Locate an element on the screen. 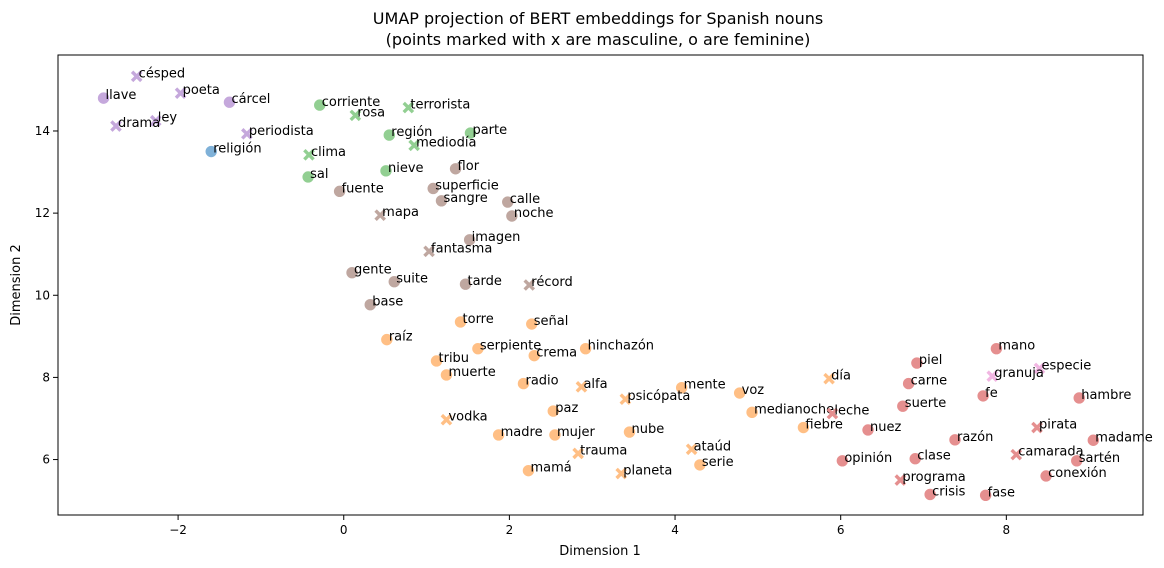 Image resolution: width=1164 pixels, height=568 pixels. point-label: señal is located at coordinates (551, 321).